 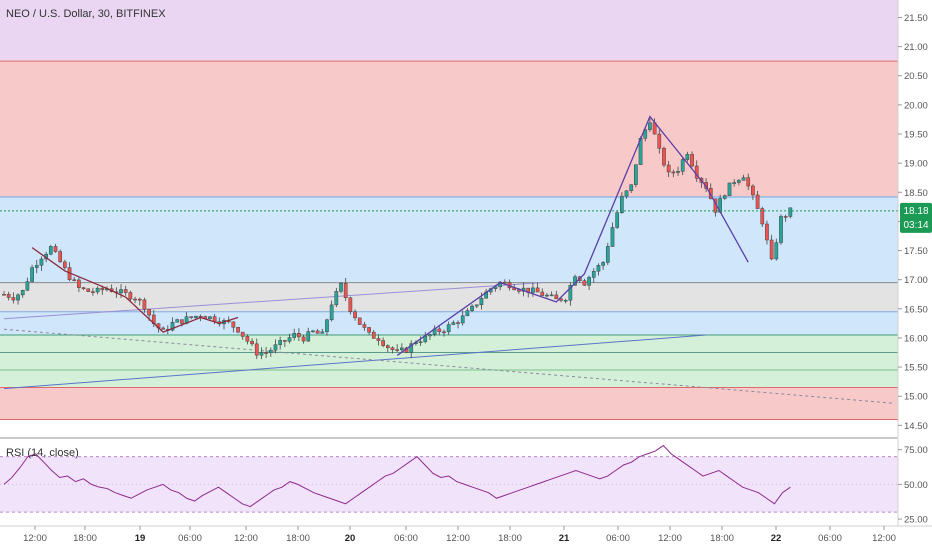 I want to click on rsi-label: RSI (14, close), so click(x=42, y=453).